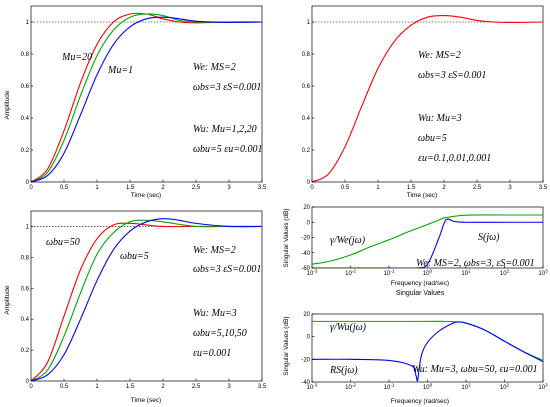  Describe the element at coordinates (63, 242) in the screenshot. I see `annotation-wbu50: ωbu=50` at that location.